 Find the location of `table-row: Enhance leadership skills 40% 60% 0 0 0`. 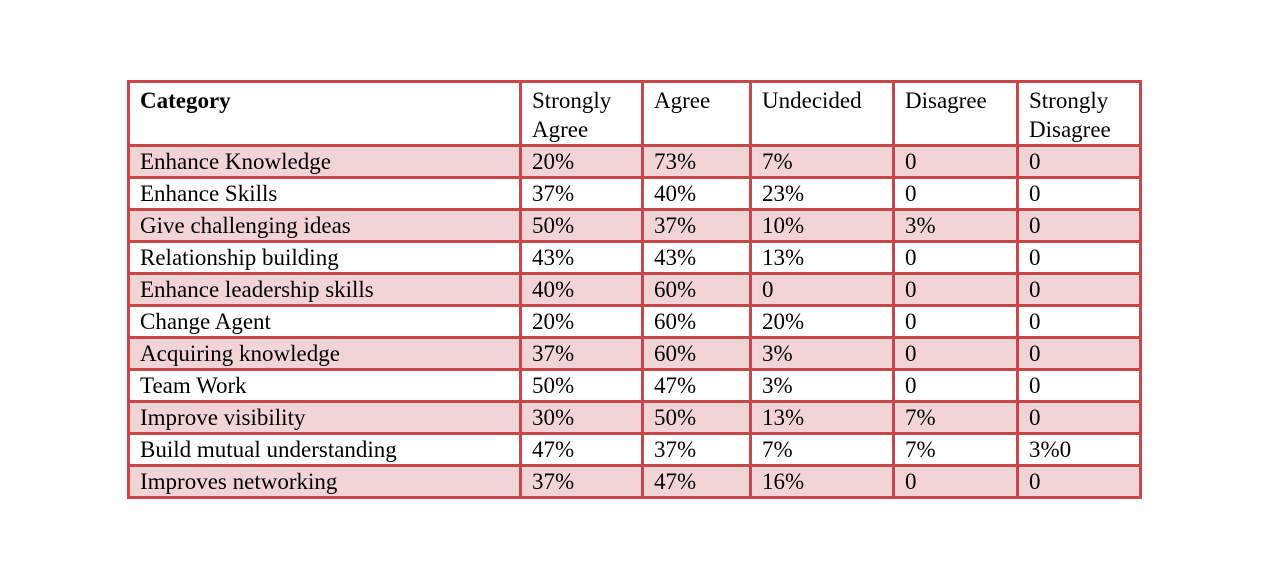

table-row: Enhance leadership skills 40% 60% 0 0 0 is located at coordinates (634, 289).